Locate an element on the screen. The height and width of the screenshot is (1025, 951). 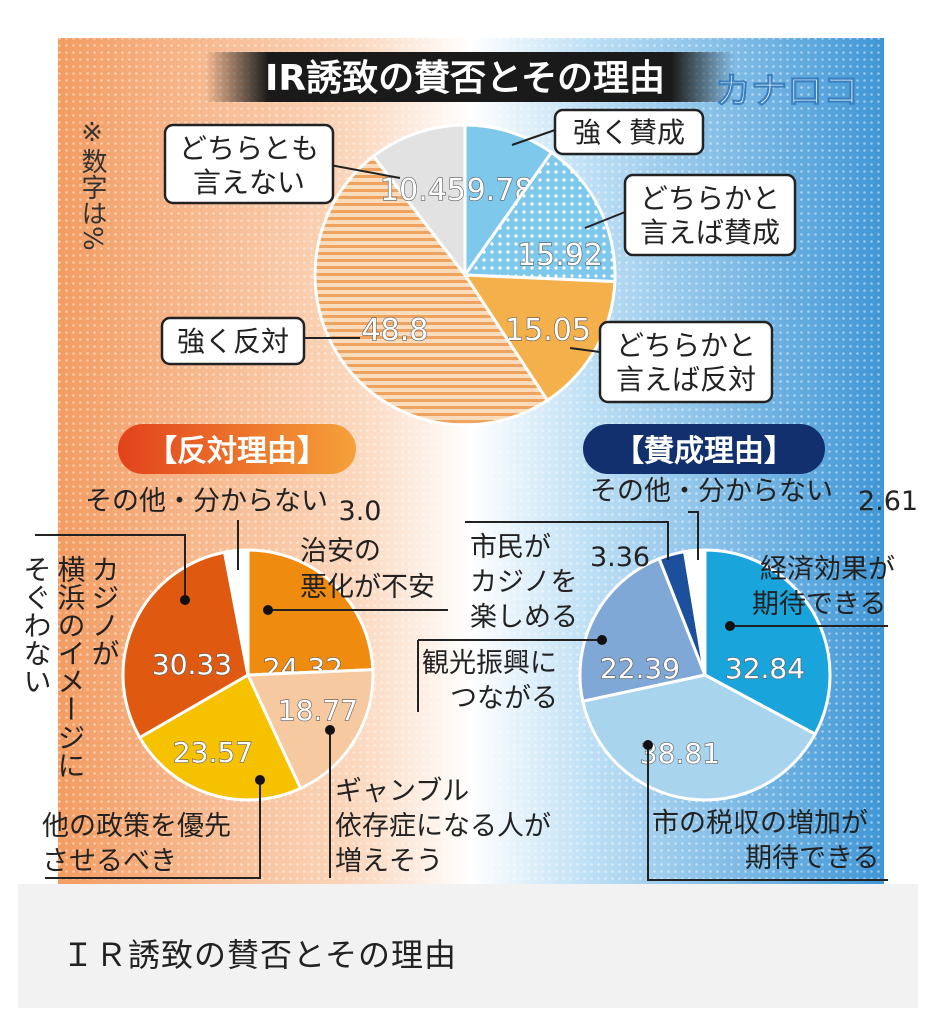
callout-neither-line2: 言えない is located at coordinates (249, 182).